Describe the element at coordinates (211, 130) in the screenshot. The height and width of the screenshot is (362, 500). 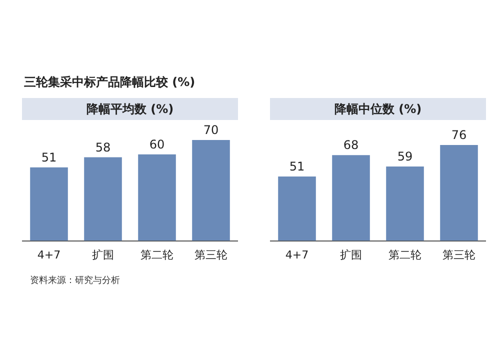
I see `data-label: 70` at that location.